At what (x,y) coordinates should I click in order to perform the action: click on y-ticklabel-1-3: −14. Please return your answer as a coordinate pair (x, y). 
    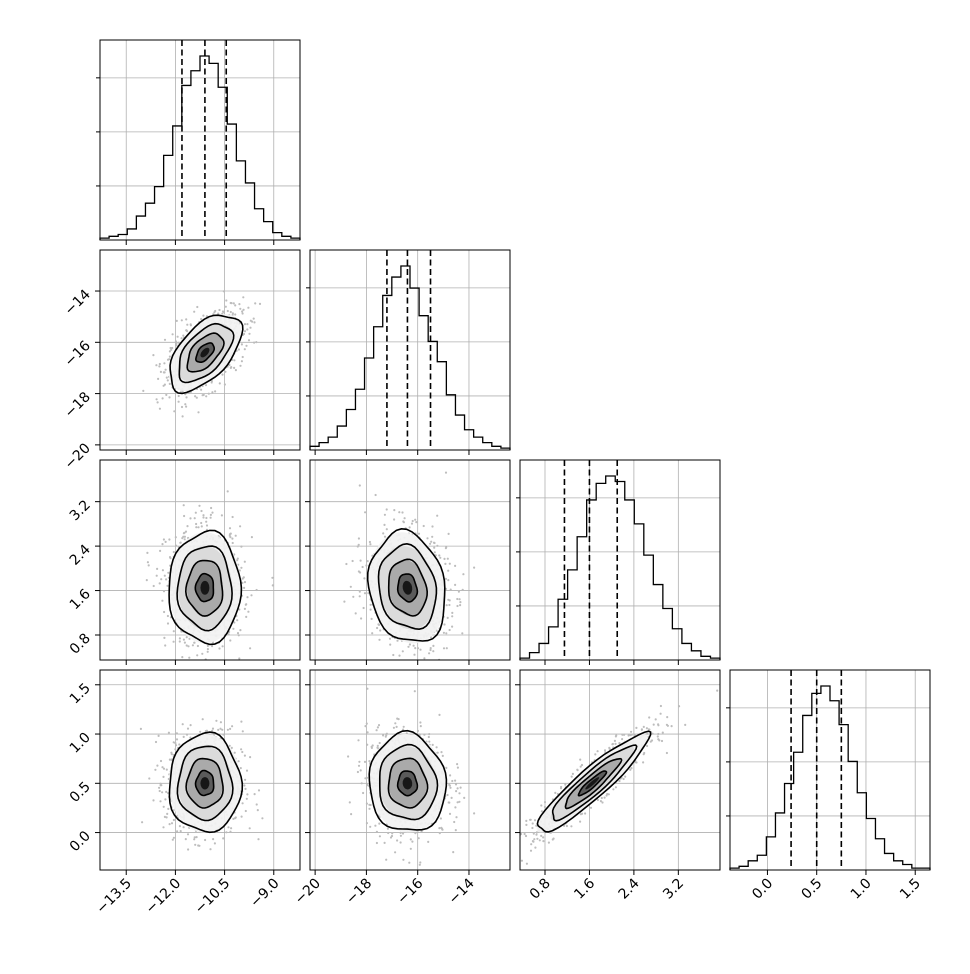
    Looking at the image, I should click on (78, 302).